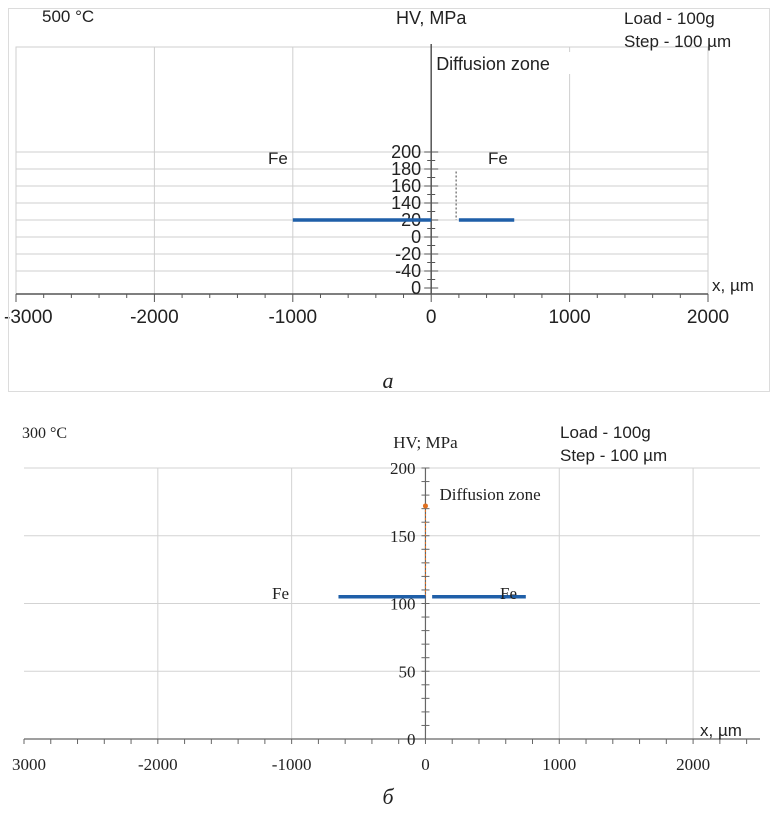 The width and height of the screenshot is (776, 814). Describe the element at coordinates (408, 271) in the screenshot. I see `y-tick-label: -40` at that location.